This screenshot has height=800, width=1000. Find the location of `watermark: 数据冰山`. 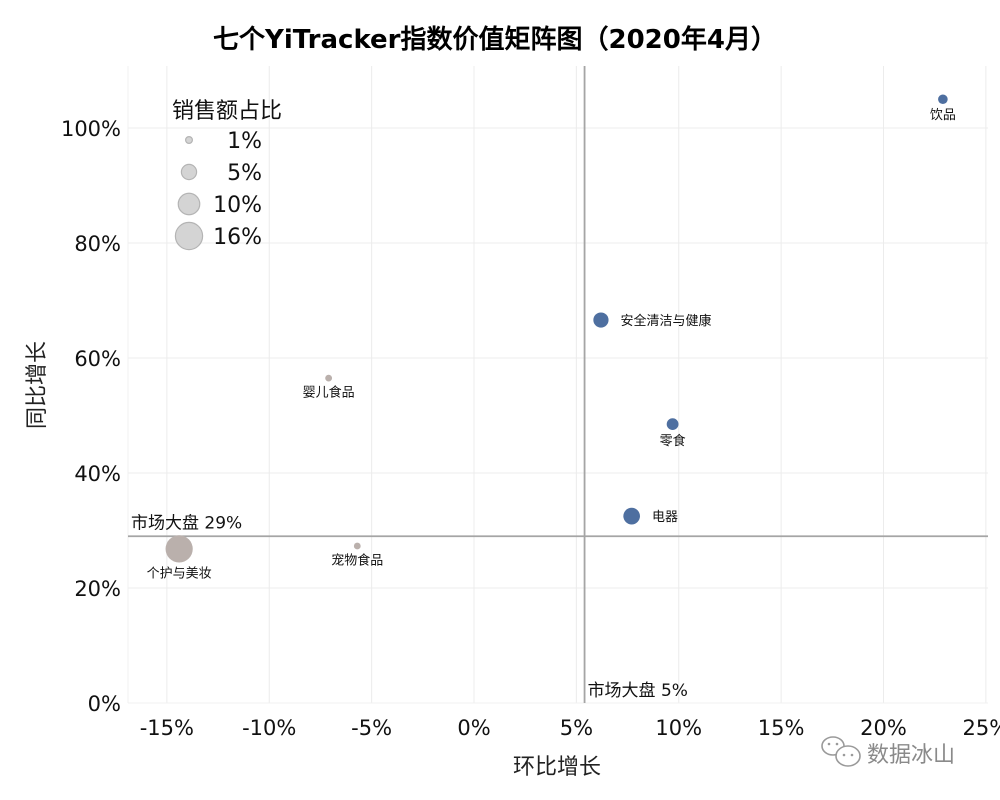

watermark: 数据冰山 is located at coordinates (888, 752).